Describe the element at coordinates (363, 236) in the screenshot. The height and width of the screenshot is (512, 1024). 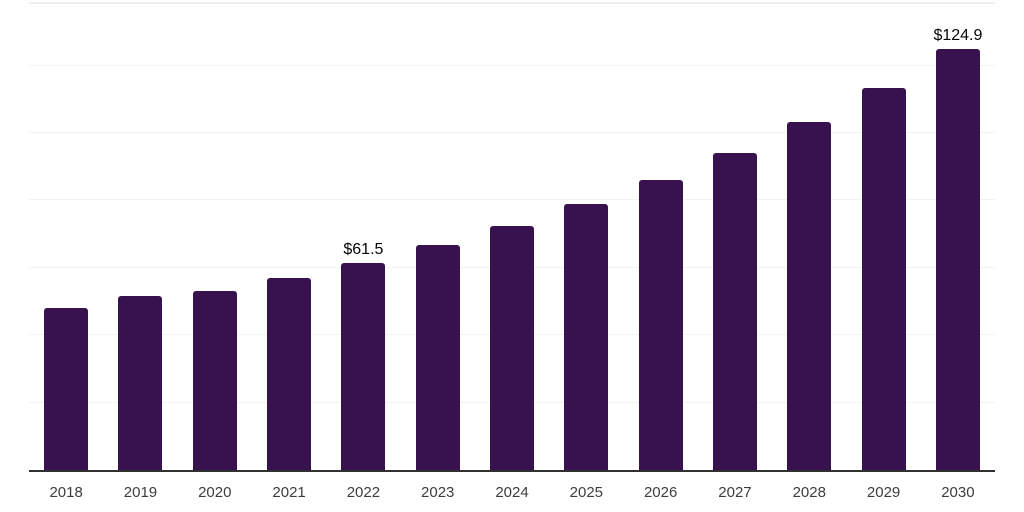
I see `bar-group-2022: $61.5` at that location.